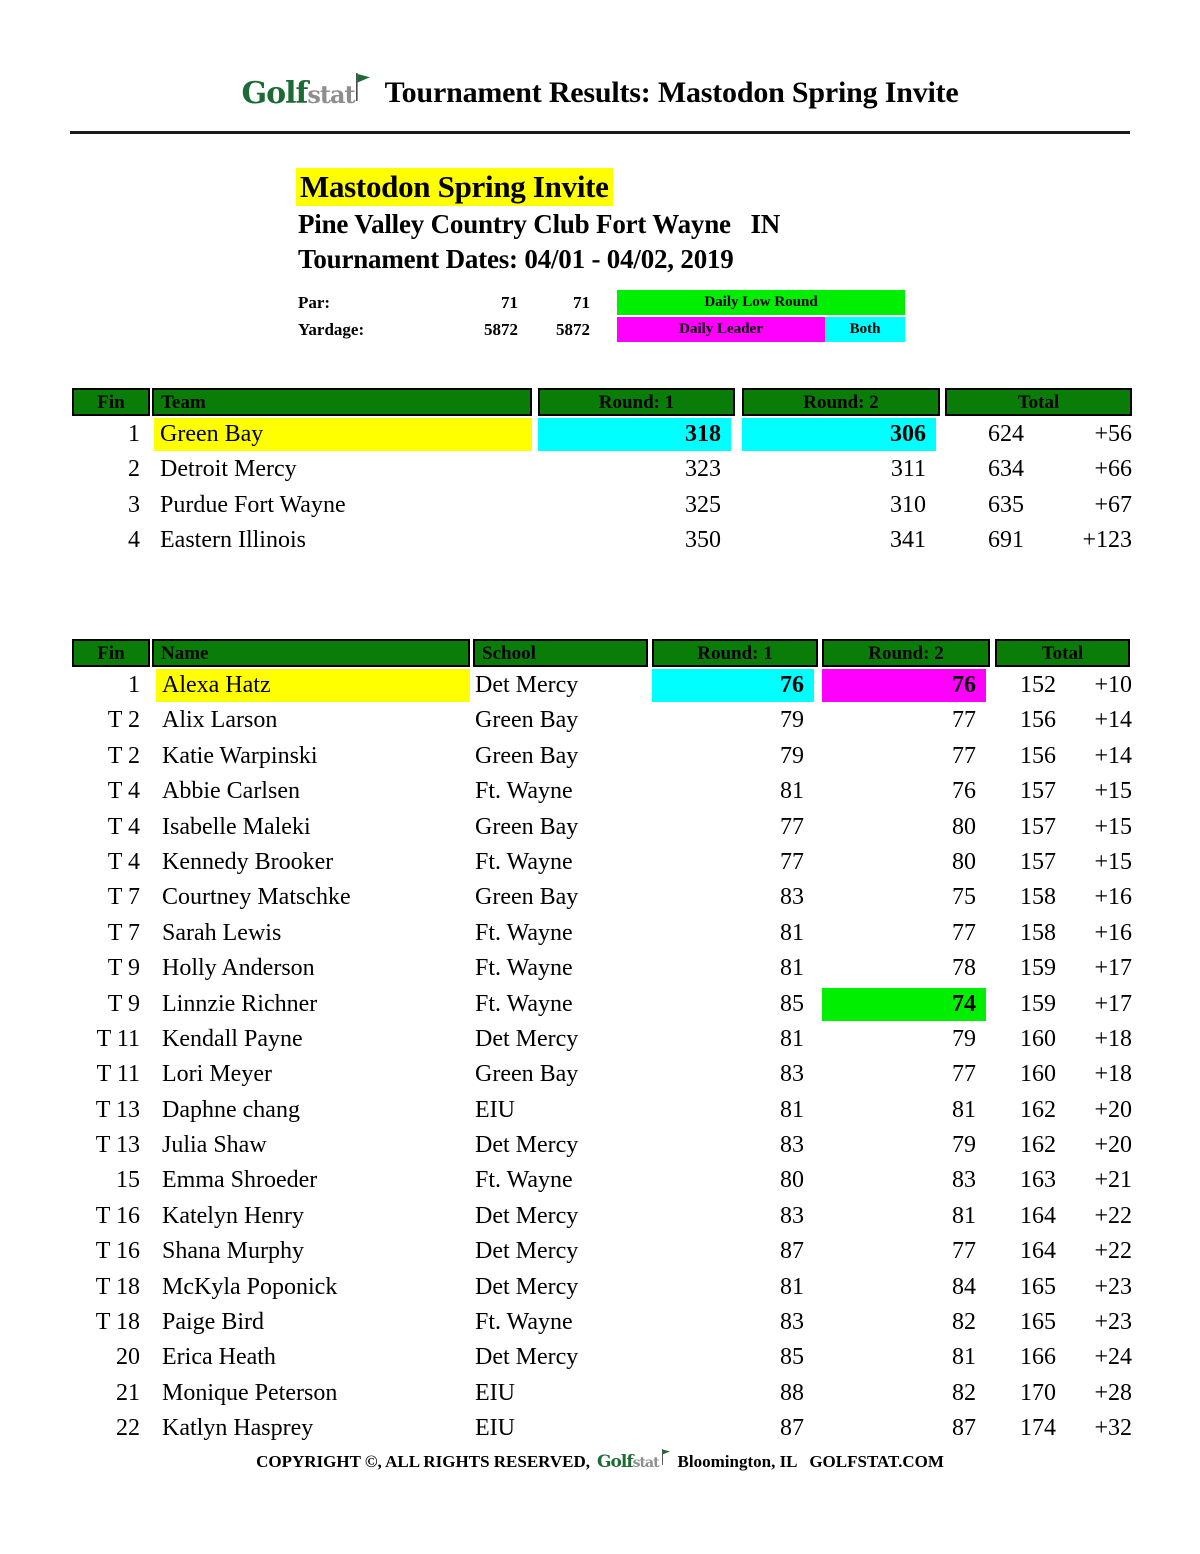 The width and height of the screenshot is (1200, 1554). What do you see at coordinates (839, 434) in the screenshot?
I see `team-row-round2: 306` at bounding box center [839, 434].